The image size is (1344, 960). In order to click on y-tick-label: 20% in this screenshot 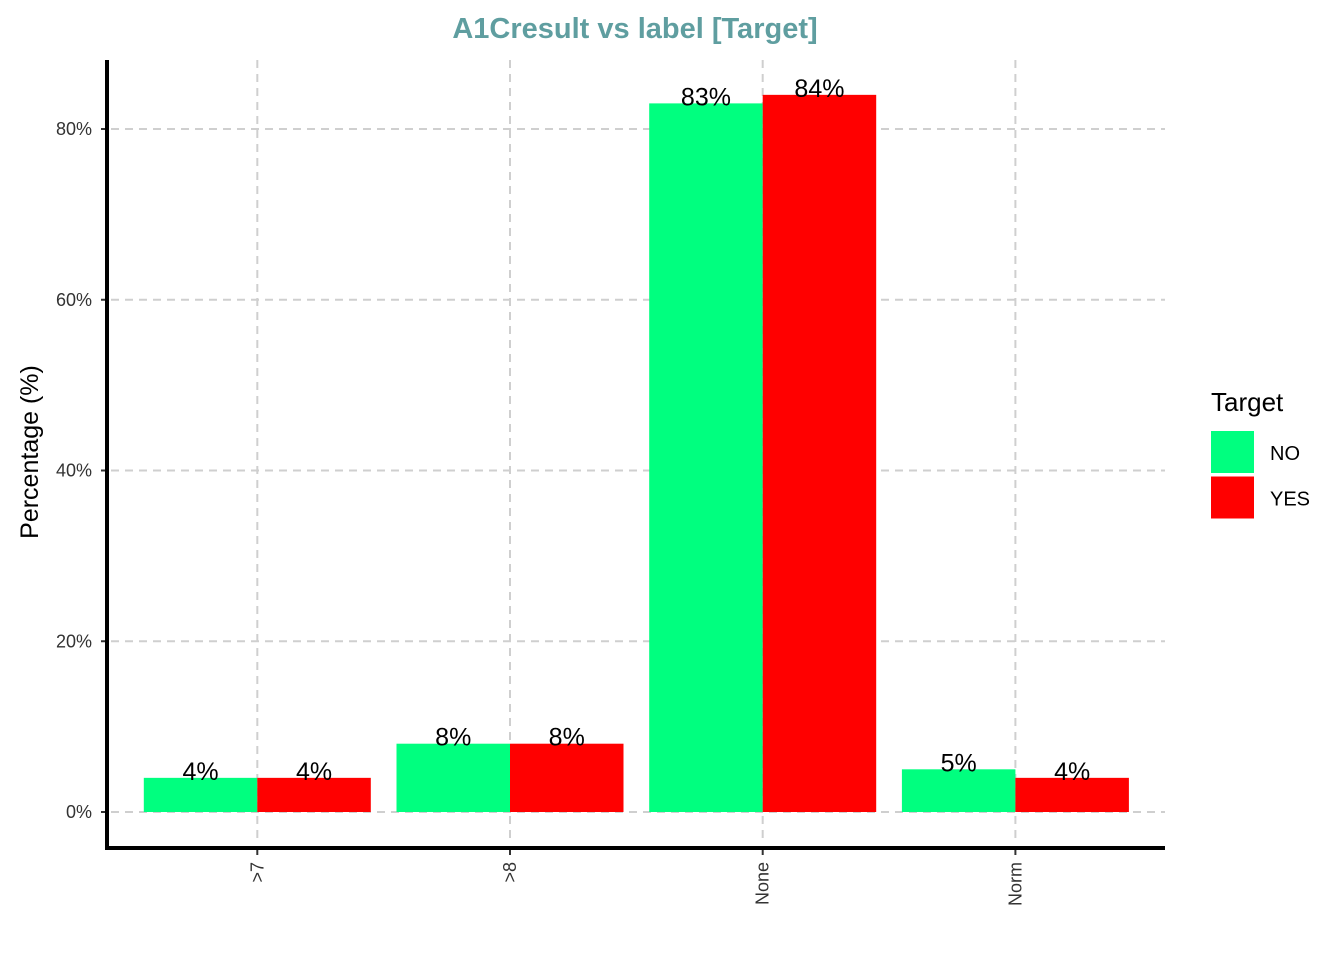, I will do `click(74, 641)`.